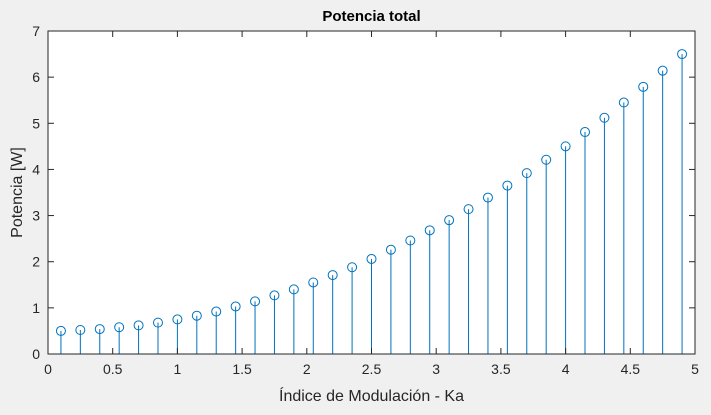 The width and height of the screenshot is (711, 415). I want to click on x-tick-label: 4.5, so click(631, 369).